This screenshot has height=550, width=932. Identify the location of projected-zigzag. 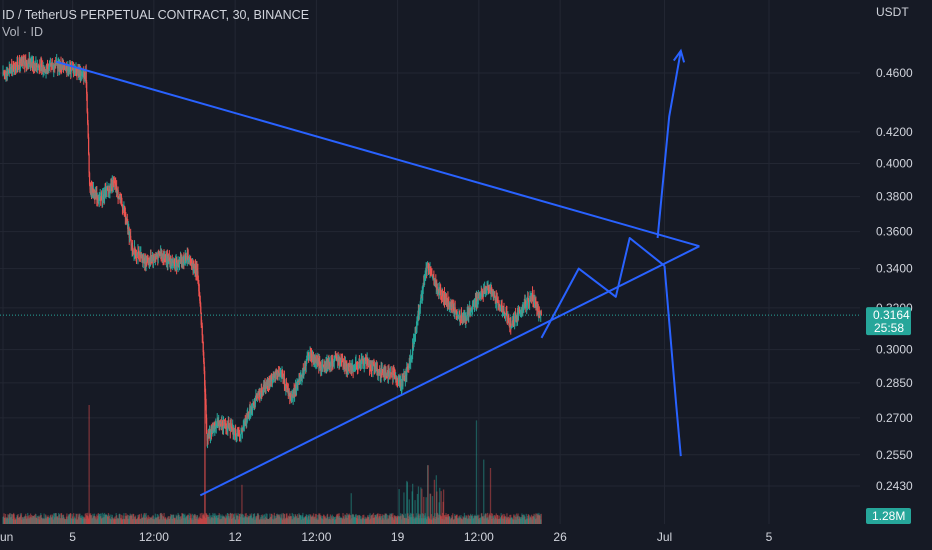
(603, 288).